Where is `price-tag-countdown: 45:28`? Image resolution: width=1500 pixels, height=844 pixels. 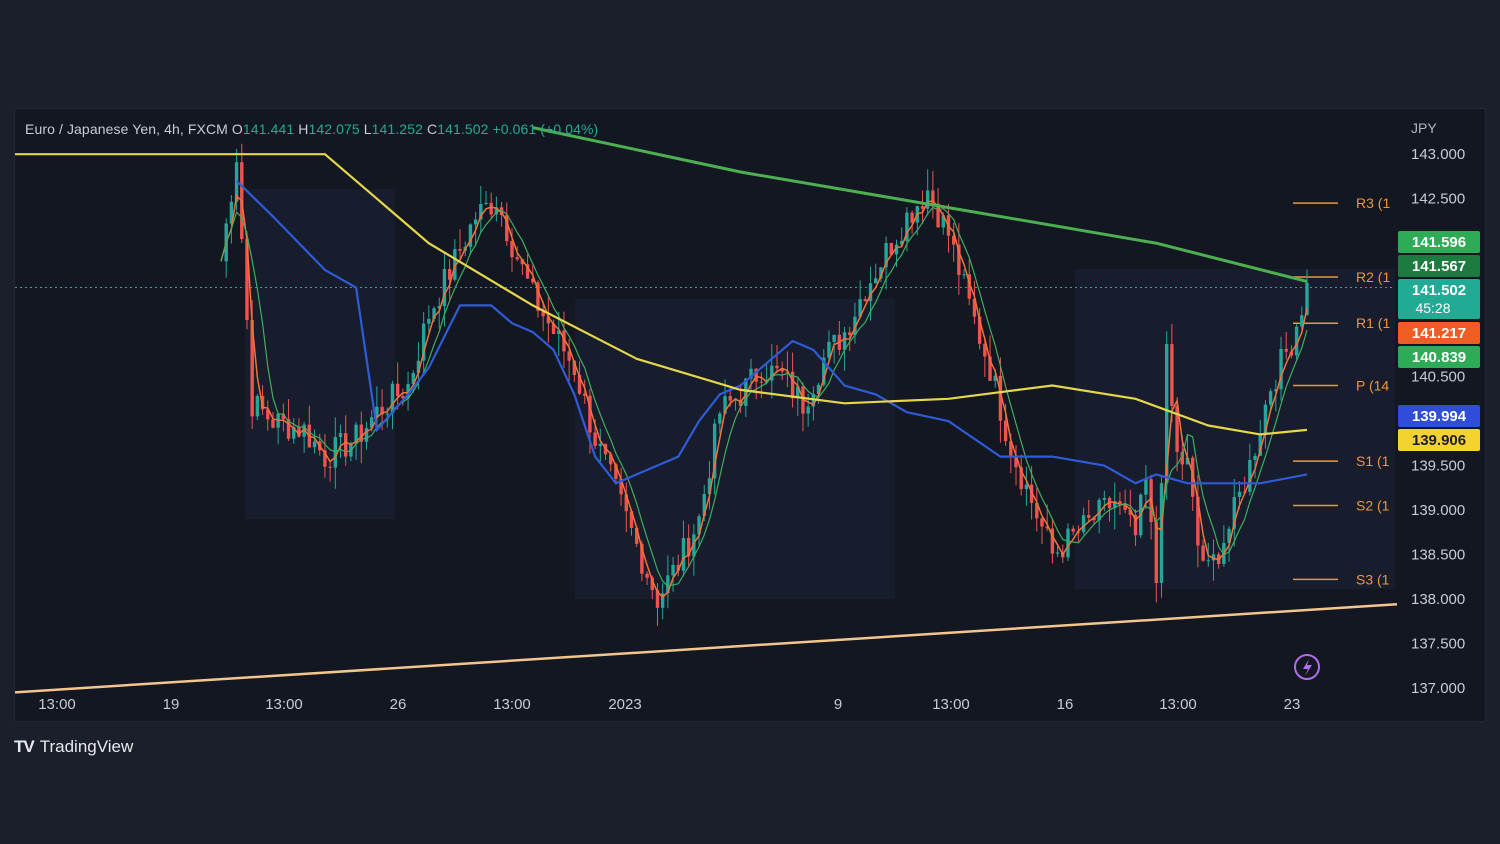
price-tag-countdown: 45:28 is located at coordinates (1432, 308).